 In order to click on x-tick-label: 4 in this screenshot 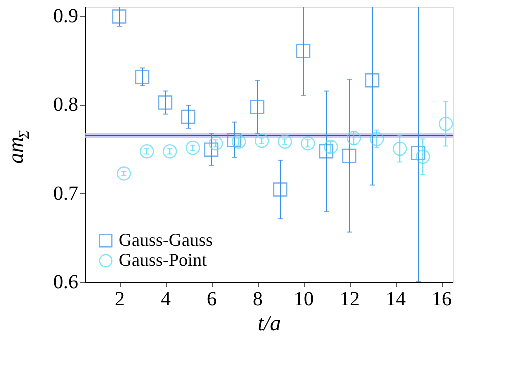, I will do `click(166, 299)`.